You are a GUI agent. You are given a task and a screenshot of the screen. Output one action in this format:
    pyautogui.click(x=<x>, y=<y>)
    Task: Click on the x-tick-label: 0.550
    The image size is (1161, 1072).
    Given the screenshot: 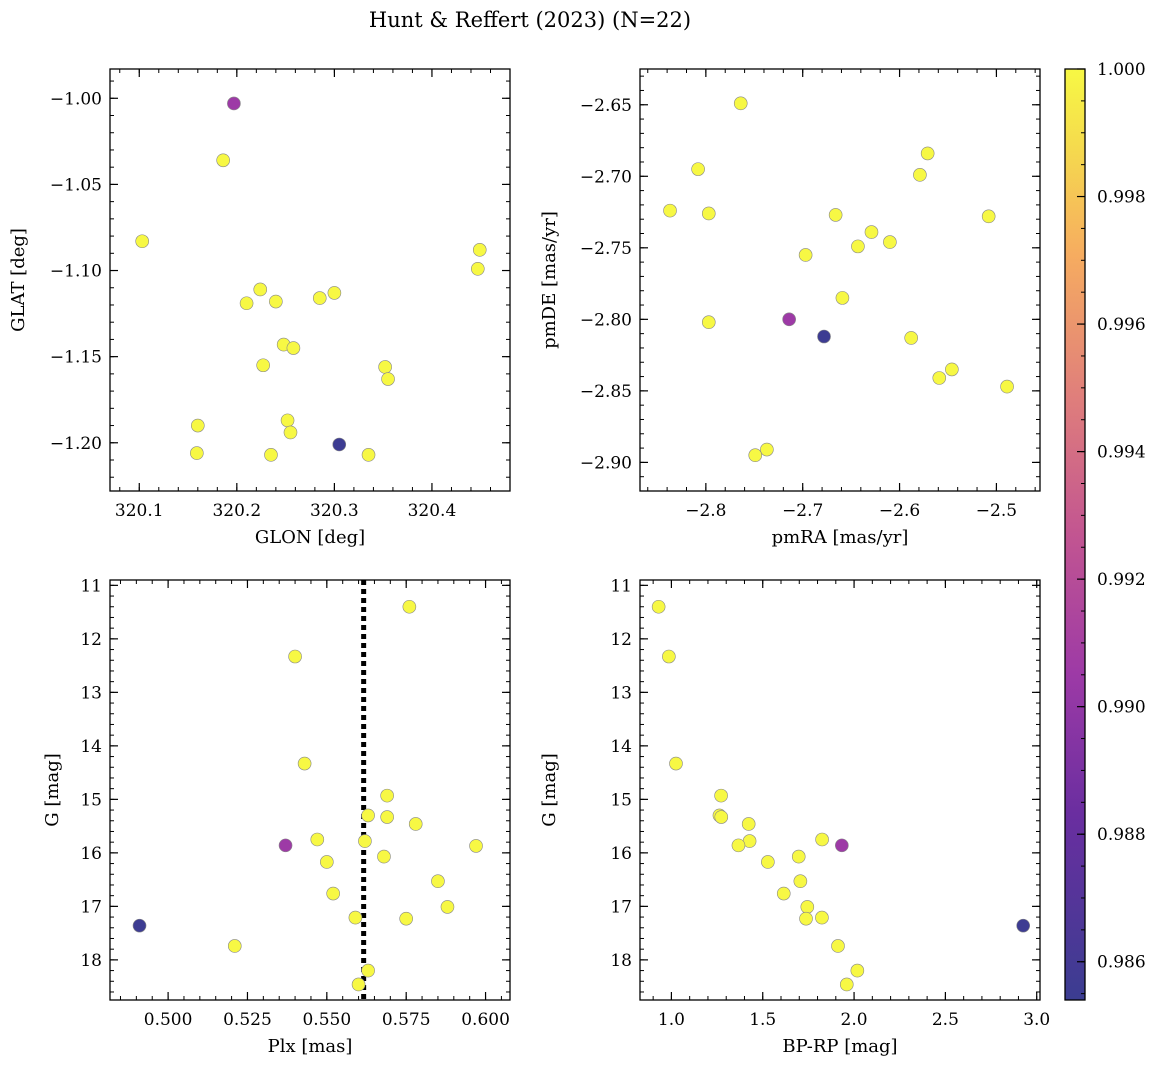 What is the action you would take?
    pyautogui.click(x=326, y=1020)
    